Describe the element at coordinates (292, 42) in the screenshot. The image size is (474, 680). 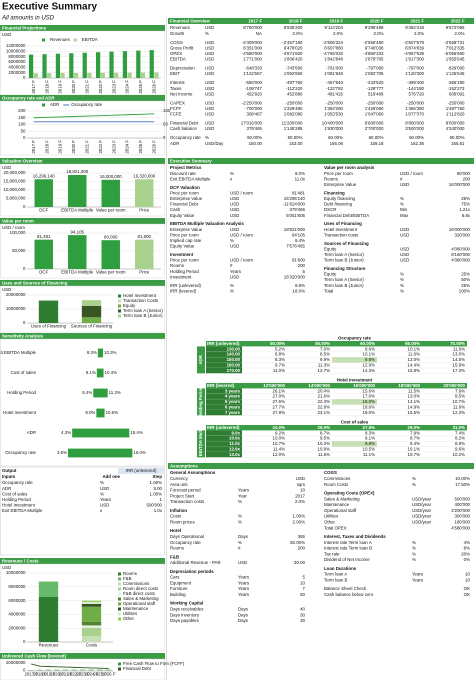
I see `cell-value: -2'457'180` at that location.